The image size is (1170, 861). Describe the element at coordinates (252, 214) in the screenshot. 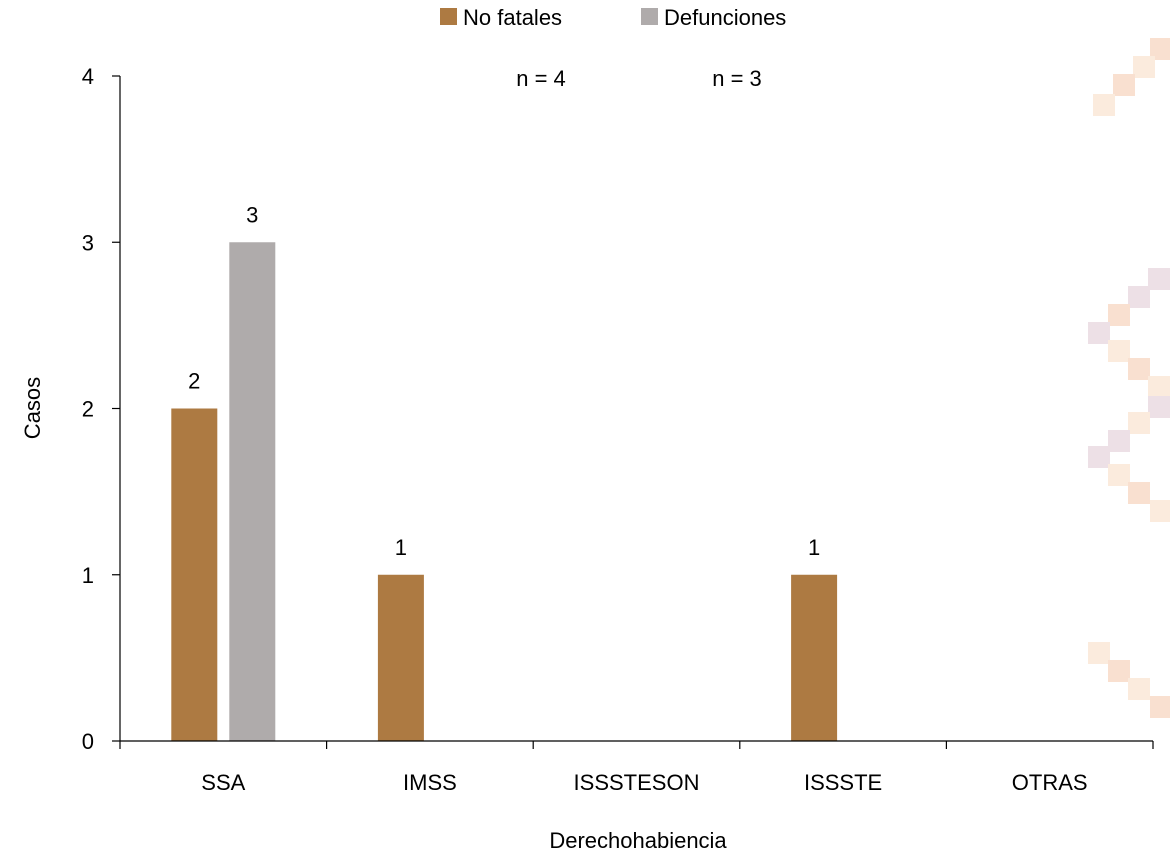

I see `data-label: 3` at that location.